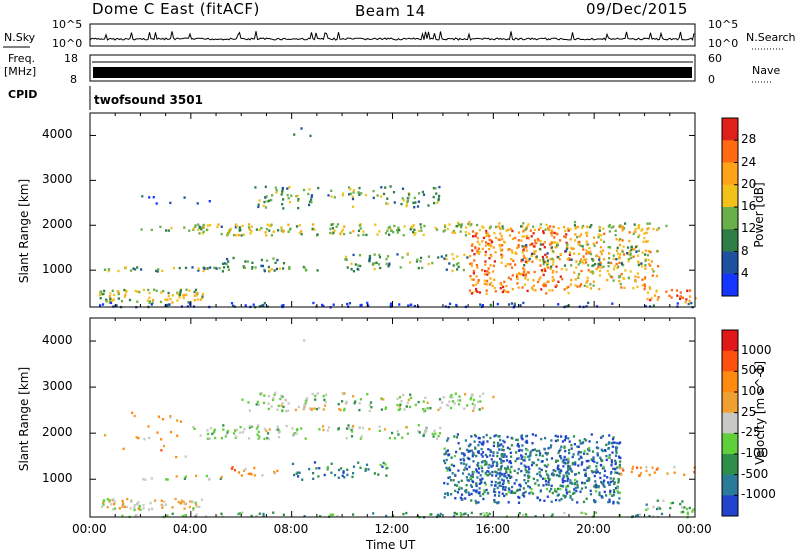 The image size is (800, 554). Describe the element at coordinates (715, 58) in the screenshot. I see `nave-top-tick: 60` at that location.